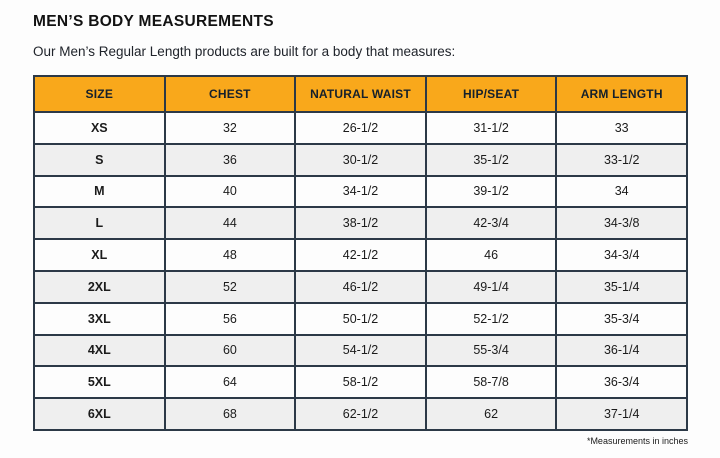 The image size is (720, 458). I want to click on arm-length-cell: 33, so click(621, 128).